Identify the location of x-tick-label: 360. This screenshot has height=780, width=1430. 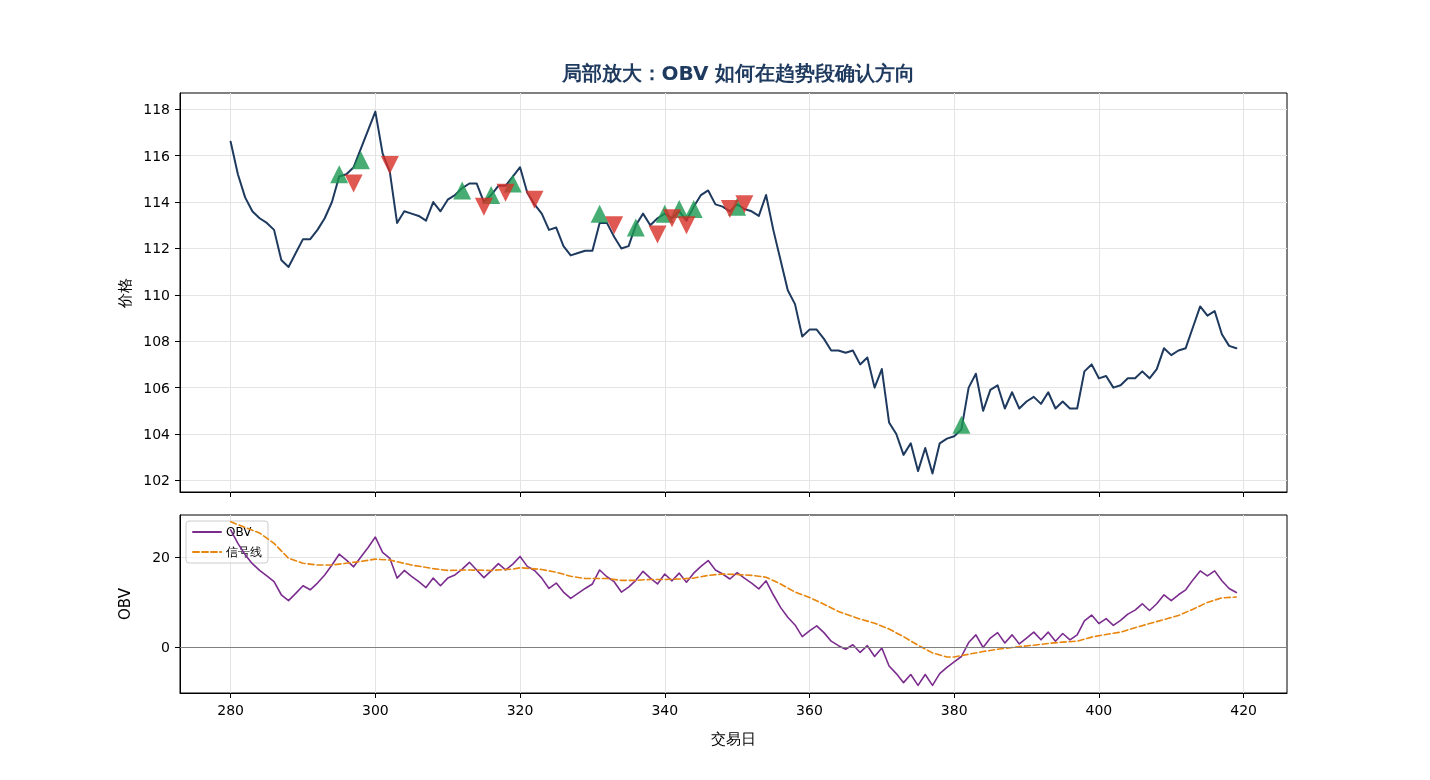
(809, 710).